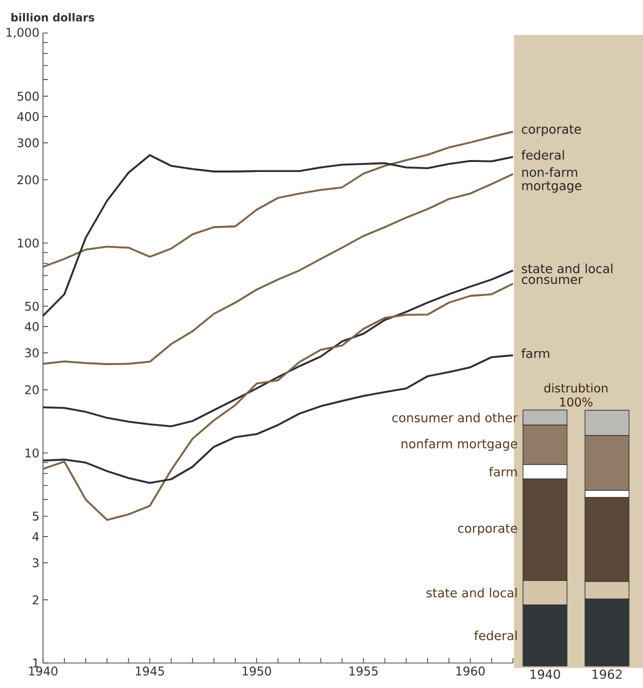 The height and width of the screenshot is (688, 643). Describe the element at coordinates (35, 563) in the screenshot. I see `y-tick-label: 3` at that location.